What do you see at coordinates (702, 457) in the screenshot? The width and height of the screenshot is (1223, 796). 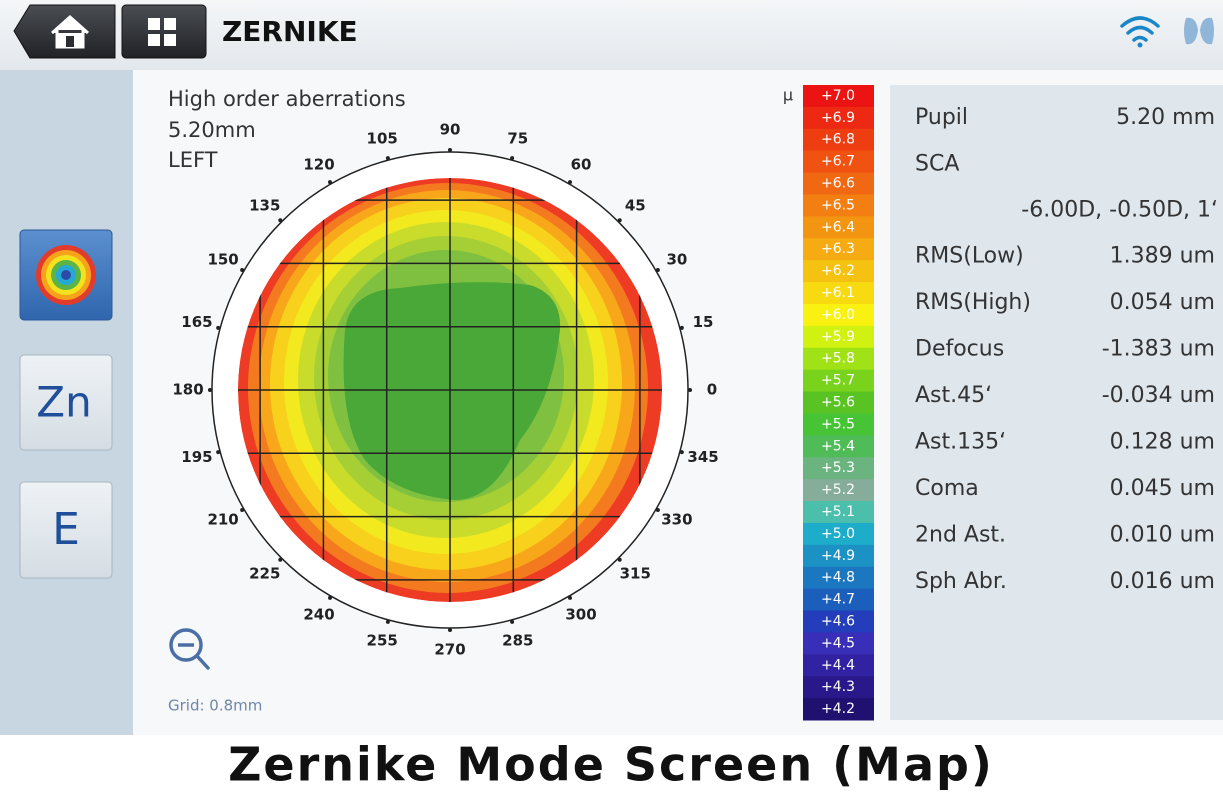 I see `angle-label: 345` at bounding box center [702, 457].